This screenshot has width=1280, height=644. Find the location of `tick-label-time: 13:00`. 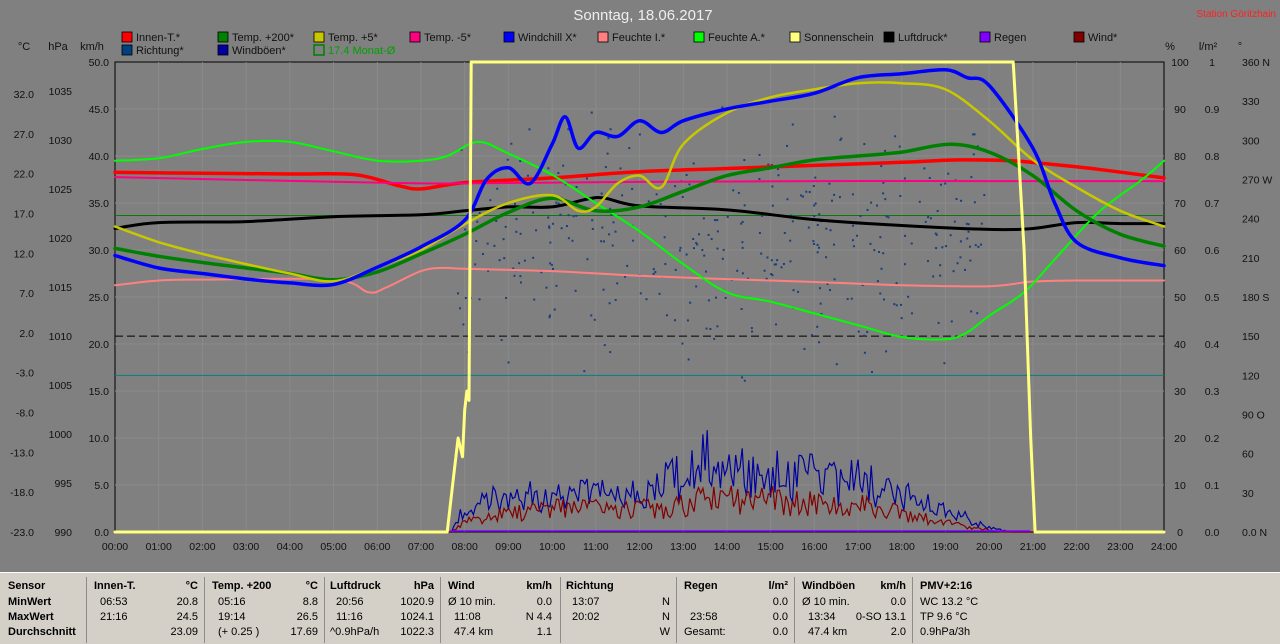

tick-label-time: 13:00 is located at coordinates (683, 547).